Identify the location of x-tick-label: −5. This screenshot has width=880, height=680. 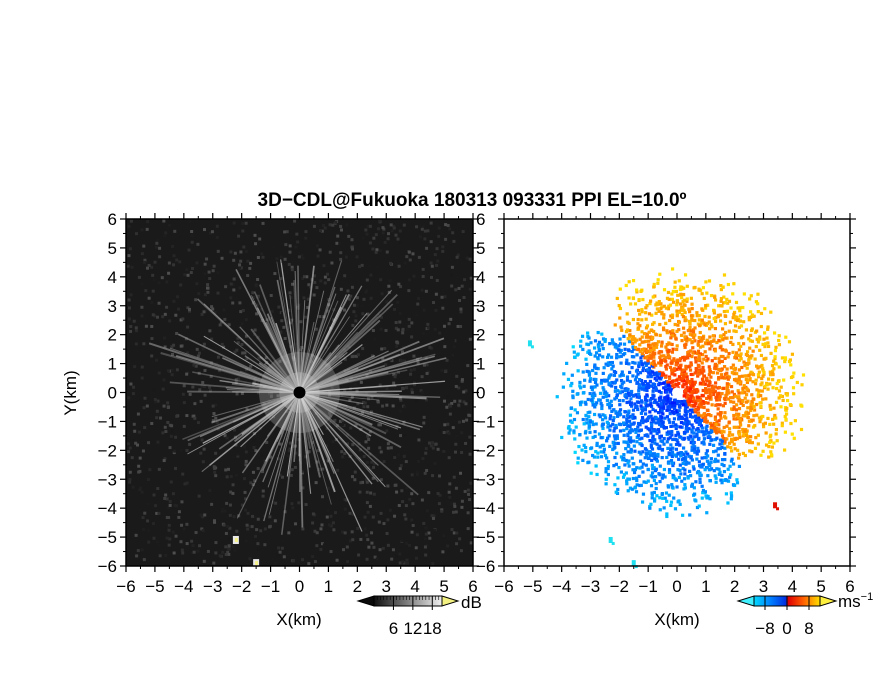
(532, 586).